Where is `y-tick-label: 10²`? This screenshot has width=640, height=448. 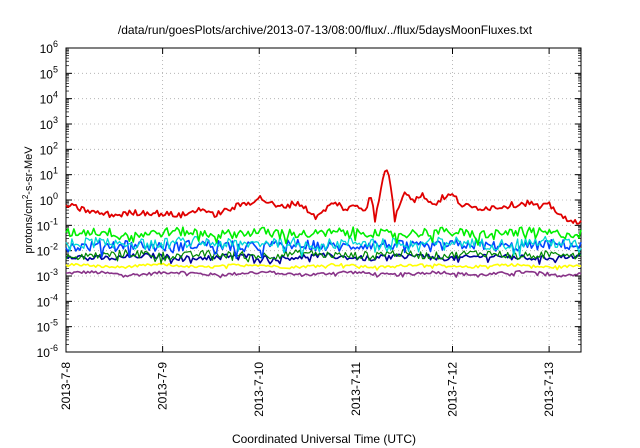 y-tick-label: 10² is located at coordinates (49, 148).